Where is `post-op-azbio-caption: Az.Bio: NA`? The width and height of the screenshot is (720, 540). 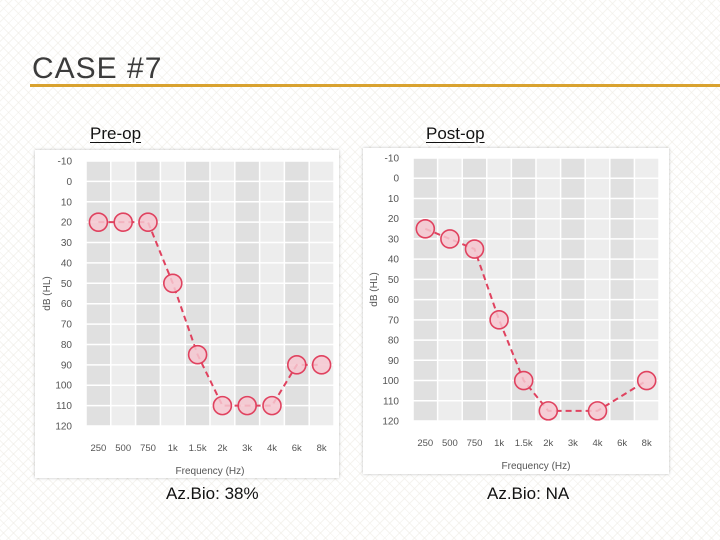 post-op-azbio-caption: Az.Bio: NA is located at coordinates (528, 493).